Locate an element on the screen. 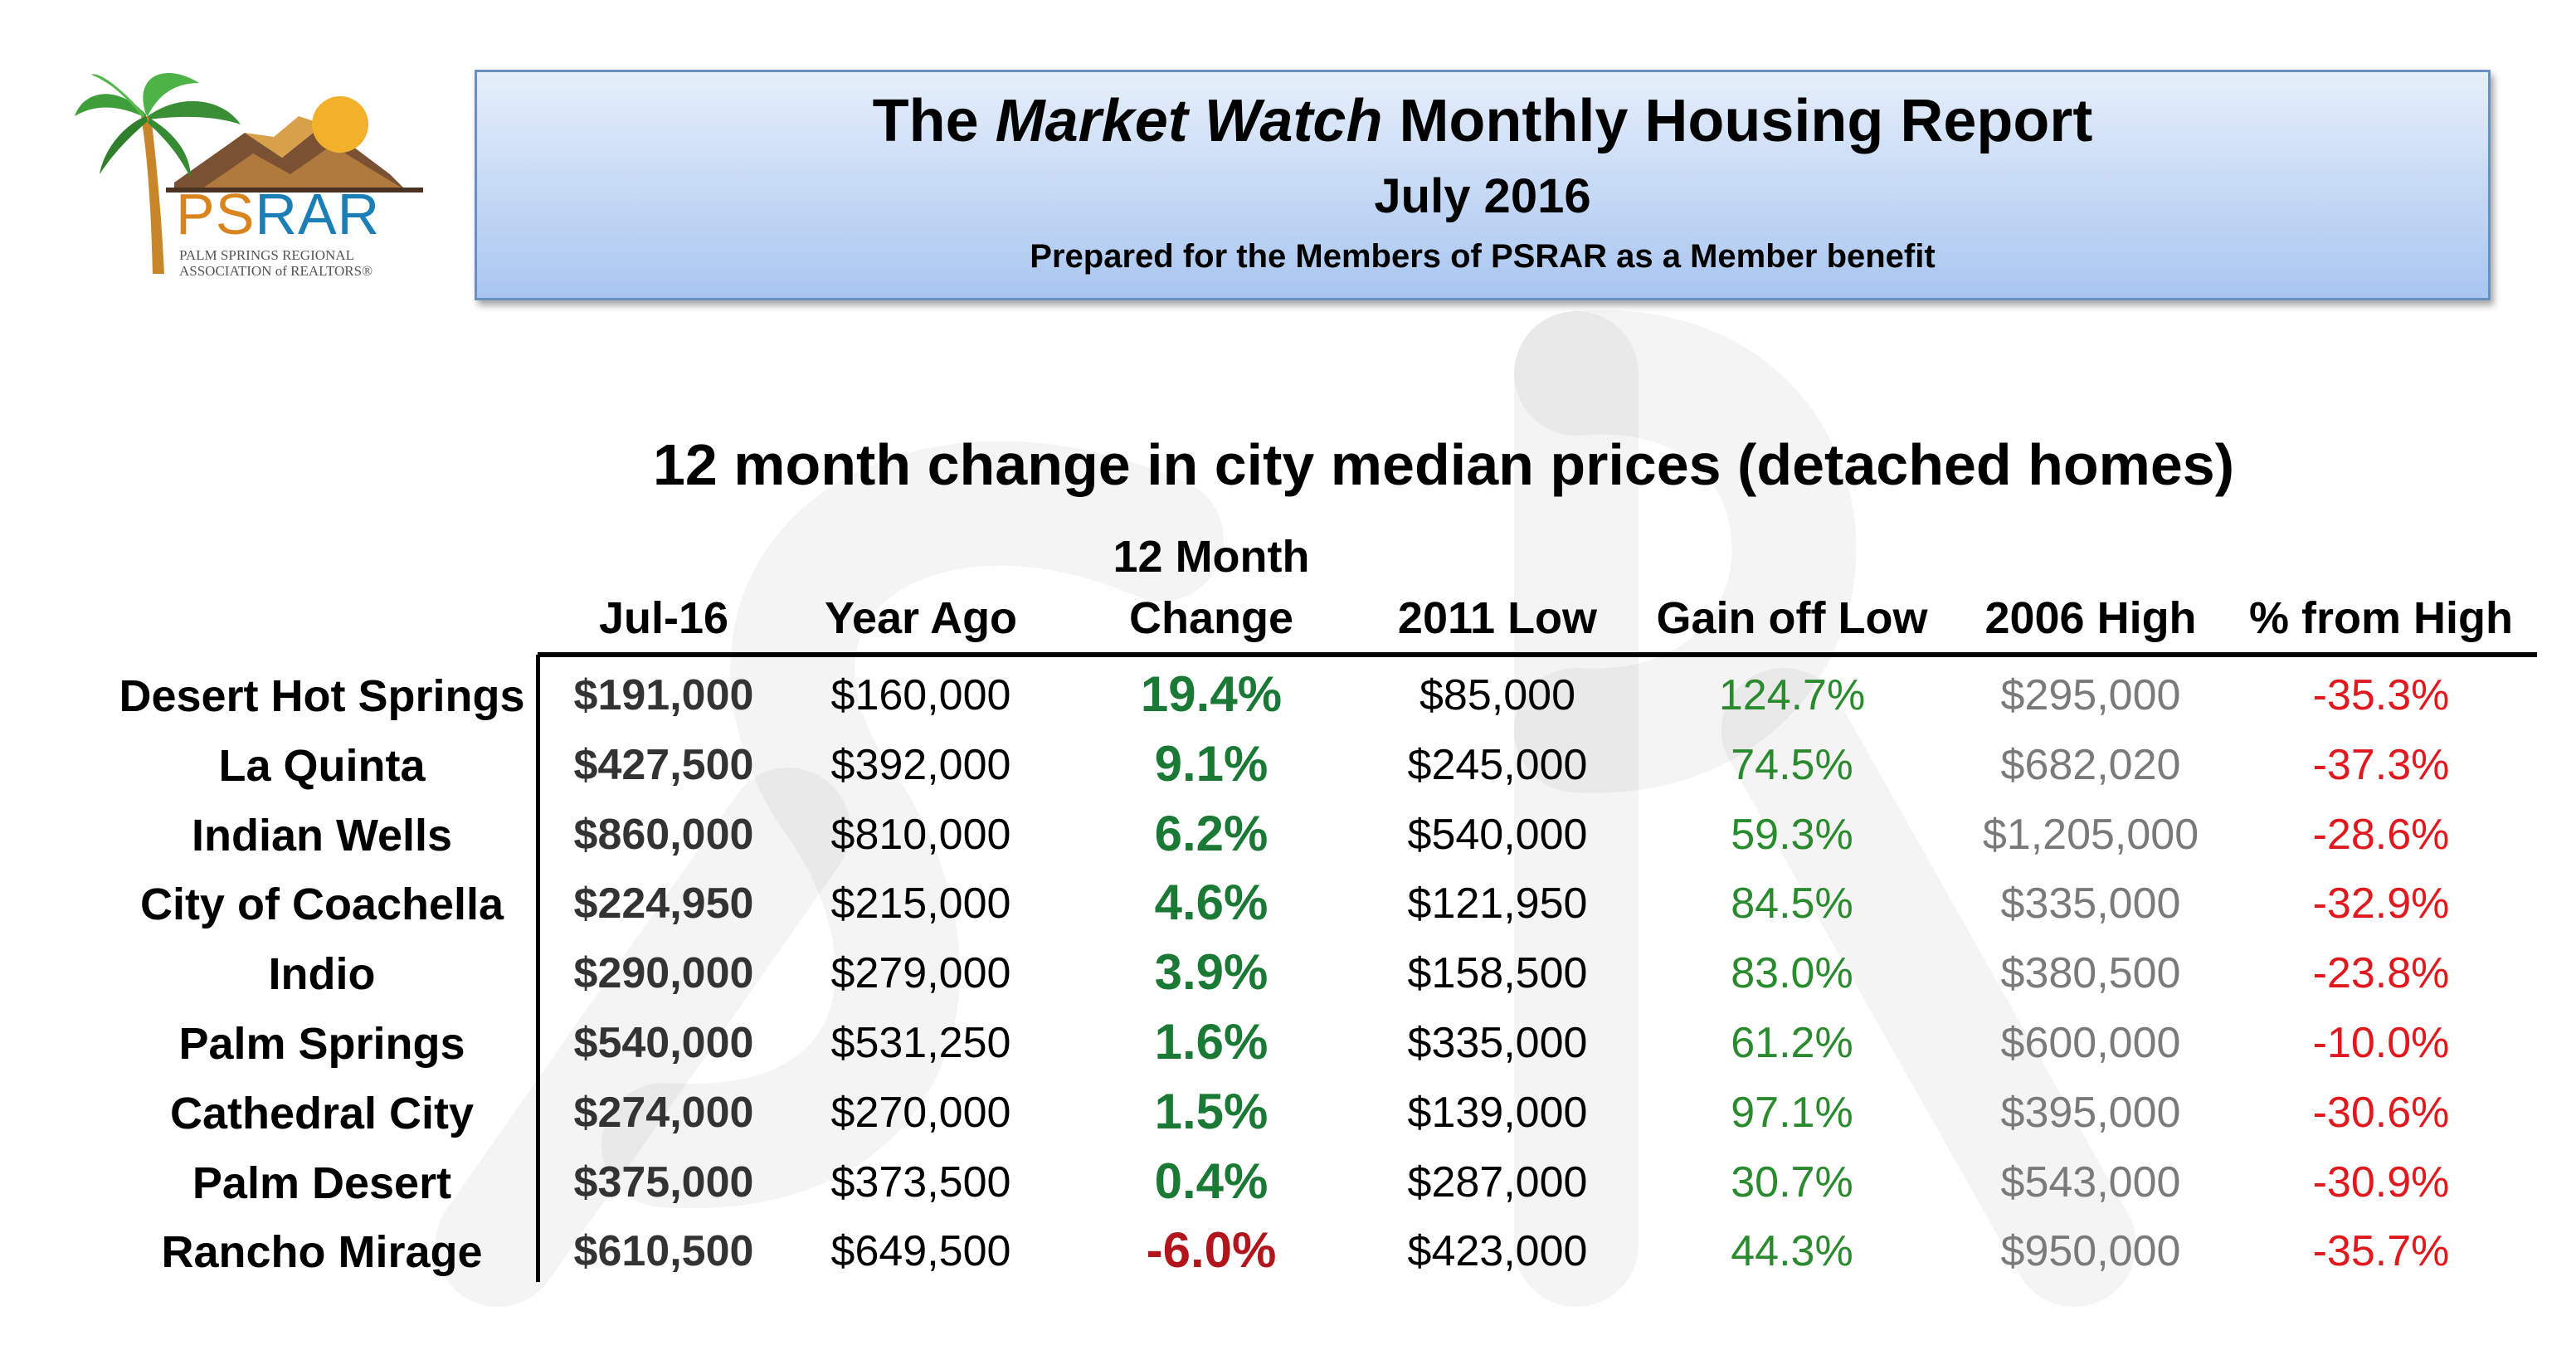  cell-pct: -23.8% is located at coordinates (2381, 974).